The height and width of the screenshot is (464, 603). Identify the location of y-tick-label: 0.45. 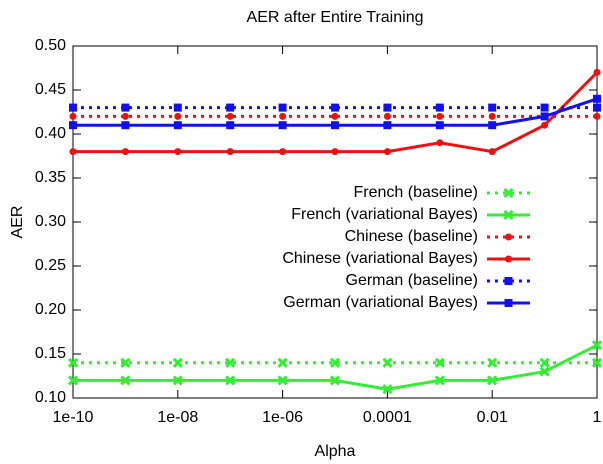
(50, 89).